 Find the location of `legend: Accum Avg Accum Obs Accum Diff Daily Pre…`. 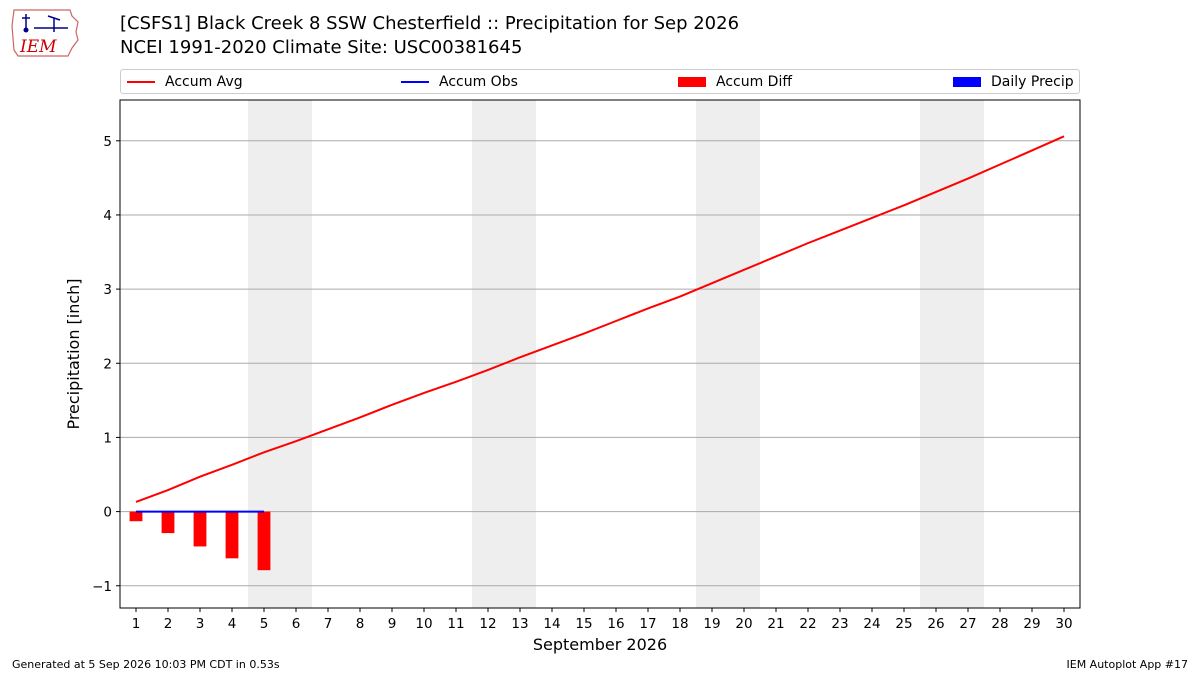

legend: Accum Avg Accum Obs Accum Diff Daily Pre… is located at coordinates (600, 81).